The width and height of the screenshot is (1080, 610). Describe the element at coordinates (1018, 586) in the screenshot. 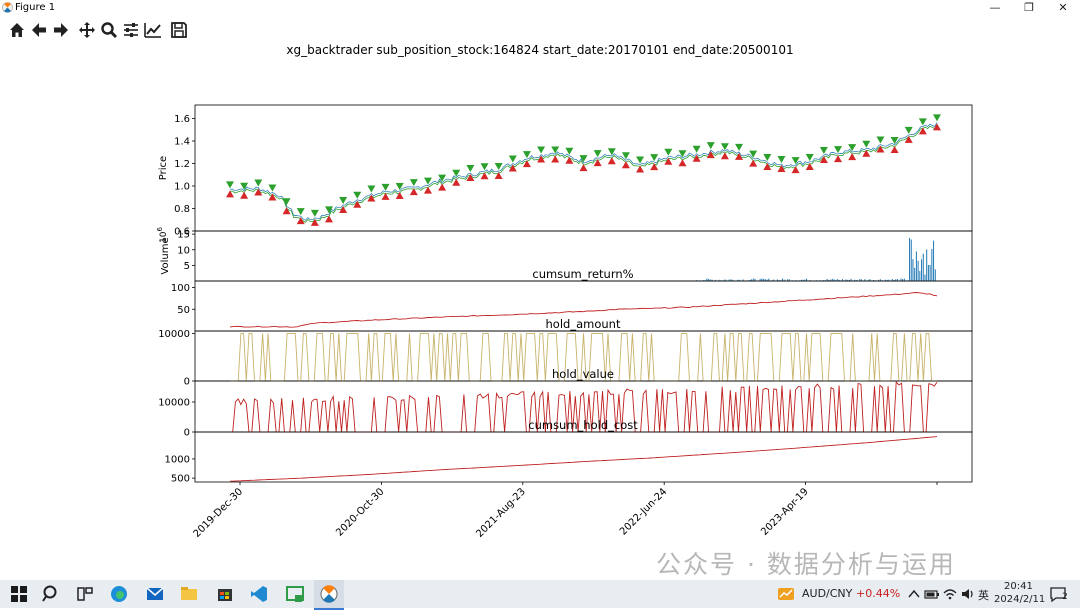

I see `clock-time: 20:41` at that location.